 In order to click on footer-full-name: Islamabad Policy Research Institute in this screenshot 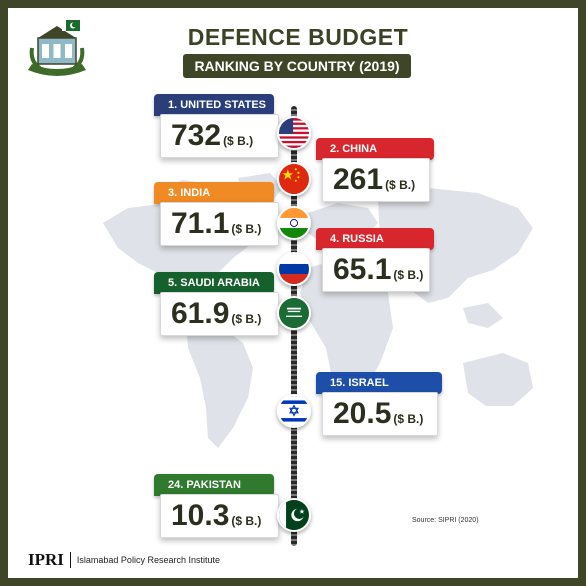, I will do `click(148, 560)`.